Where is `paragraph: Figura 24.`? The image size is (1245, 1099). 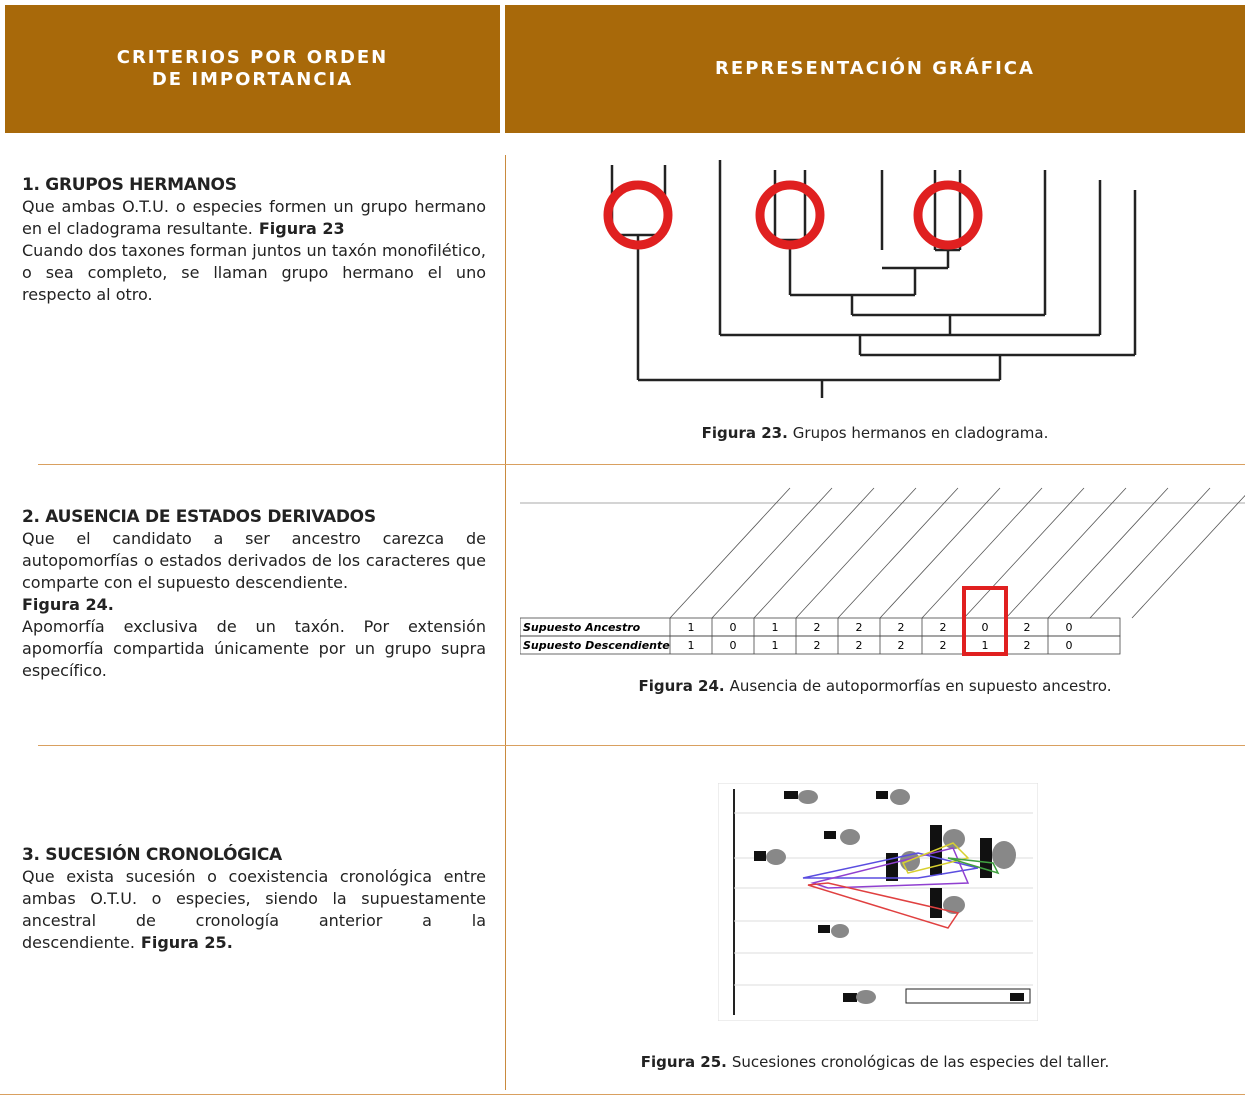 paragraph: Figura 24. is located at coordinates (254, 605).